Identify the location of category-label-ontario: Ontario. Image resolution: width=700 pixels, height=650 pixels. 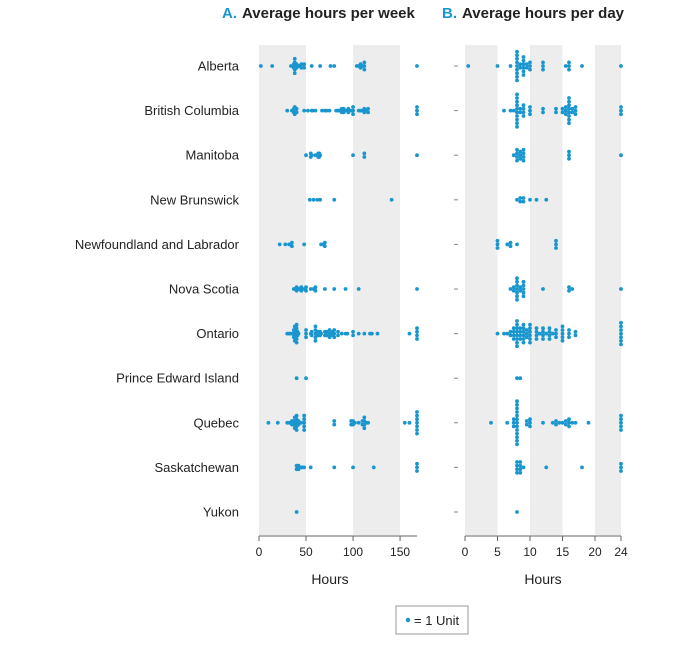
(217, 333).